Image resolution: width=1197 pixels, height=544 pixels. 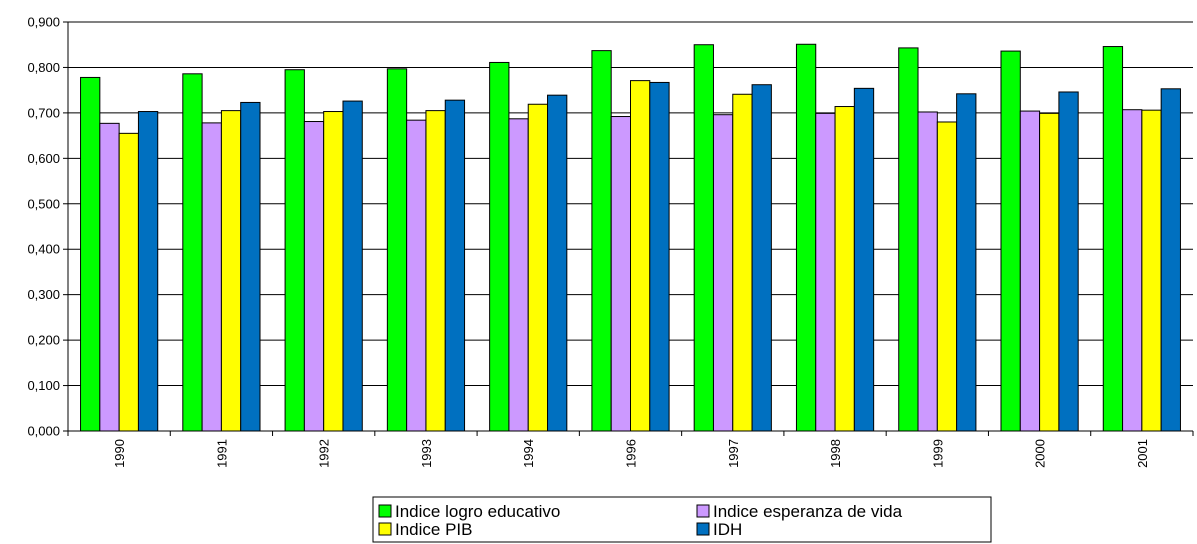 What do you see at coordinates (250, 266) in the screenshot?
I see `bar-idh-1991` at bounding box center [250, 266].